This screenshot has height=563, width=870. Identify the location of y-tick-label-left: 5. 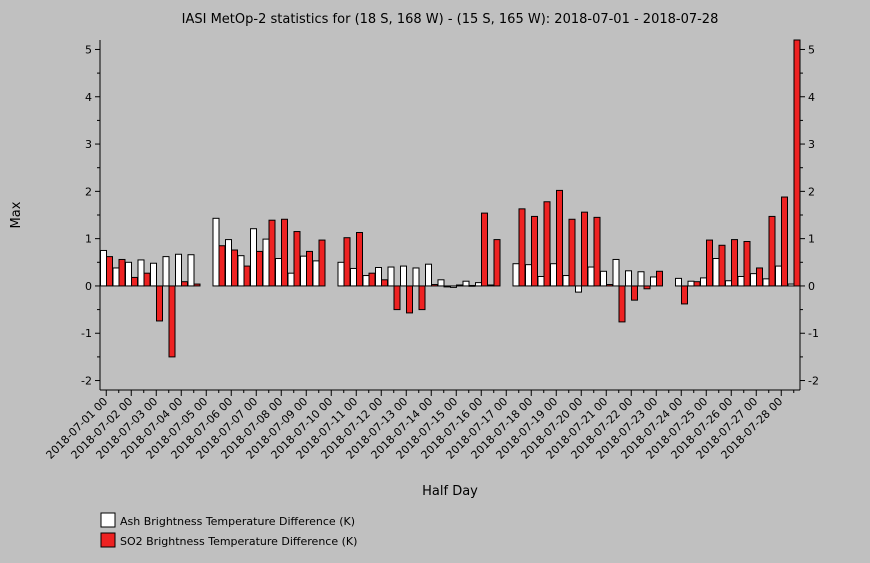
(88, 49).